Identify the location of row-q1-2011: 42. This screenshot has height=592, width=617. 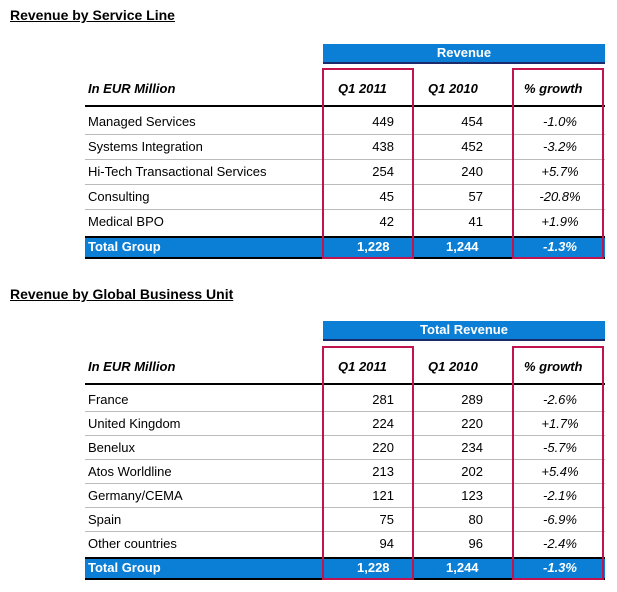
(386, 221).